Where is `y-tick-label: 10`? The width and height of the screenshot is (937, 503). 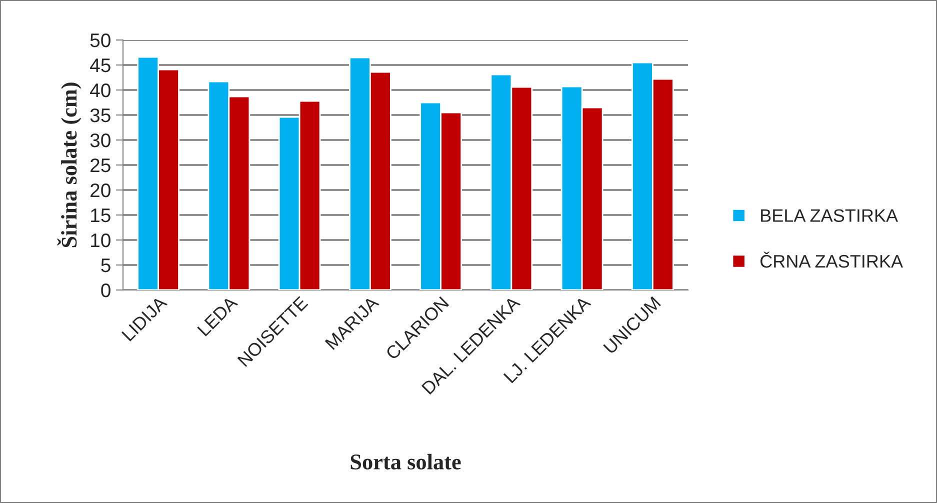 y-tick-label: 10 is located at coordinates (100, 240).